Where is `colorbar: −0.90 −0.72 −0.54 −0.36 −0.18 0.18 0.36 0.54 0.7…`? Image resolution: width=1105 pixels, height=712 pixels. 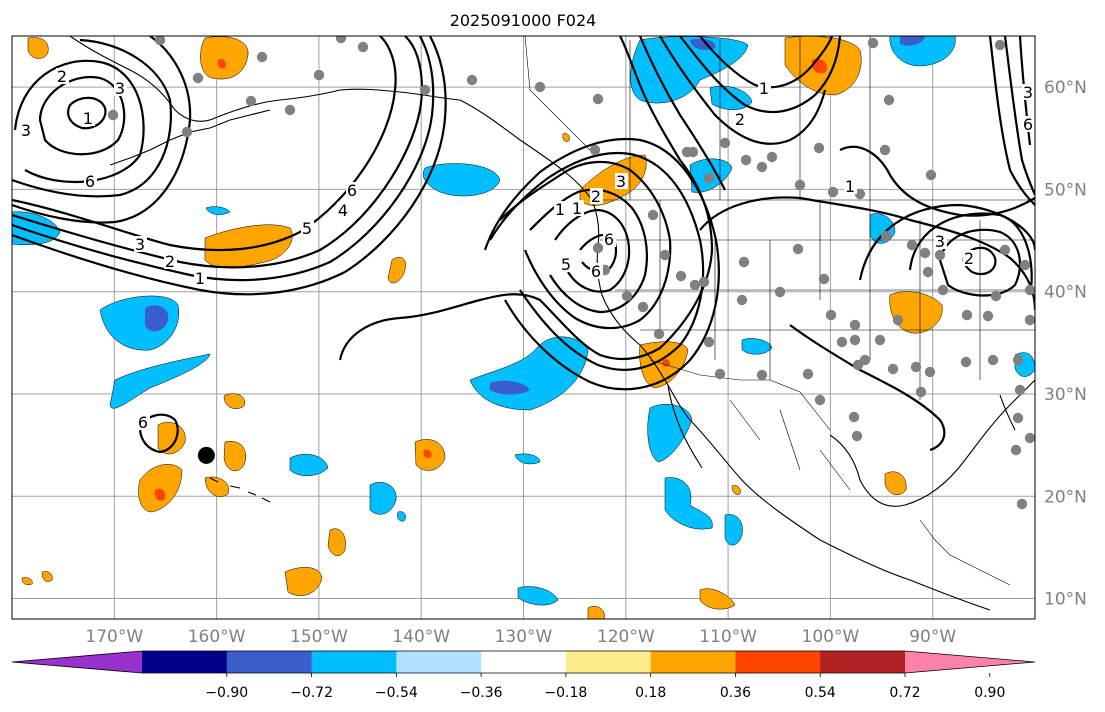
colorbar: −0.90 −0.72 −0.54 −0.36 −0.18 0.18 0.36 0.54 0.7… is located at coordinates (523, 675).